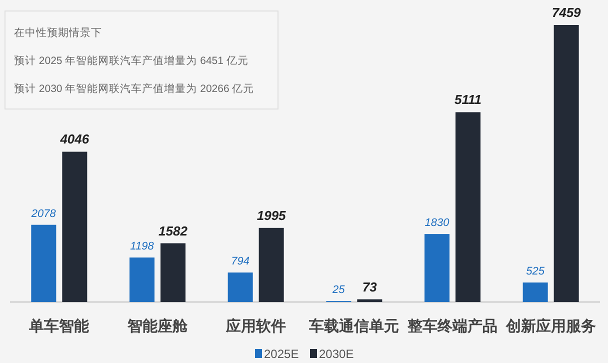  Describe the element at coordinates (452, 326) in the screenshot. I see `x-tick-label: 整车终端产品` at that location.